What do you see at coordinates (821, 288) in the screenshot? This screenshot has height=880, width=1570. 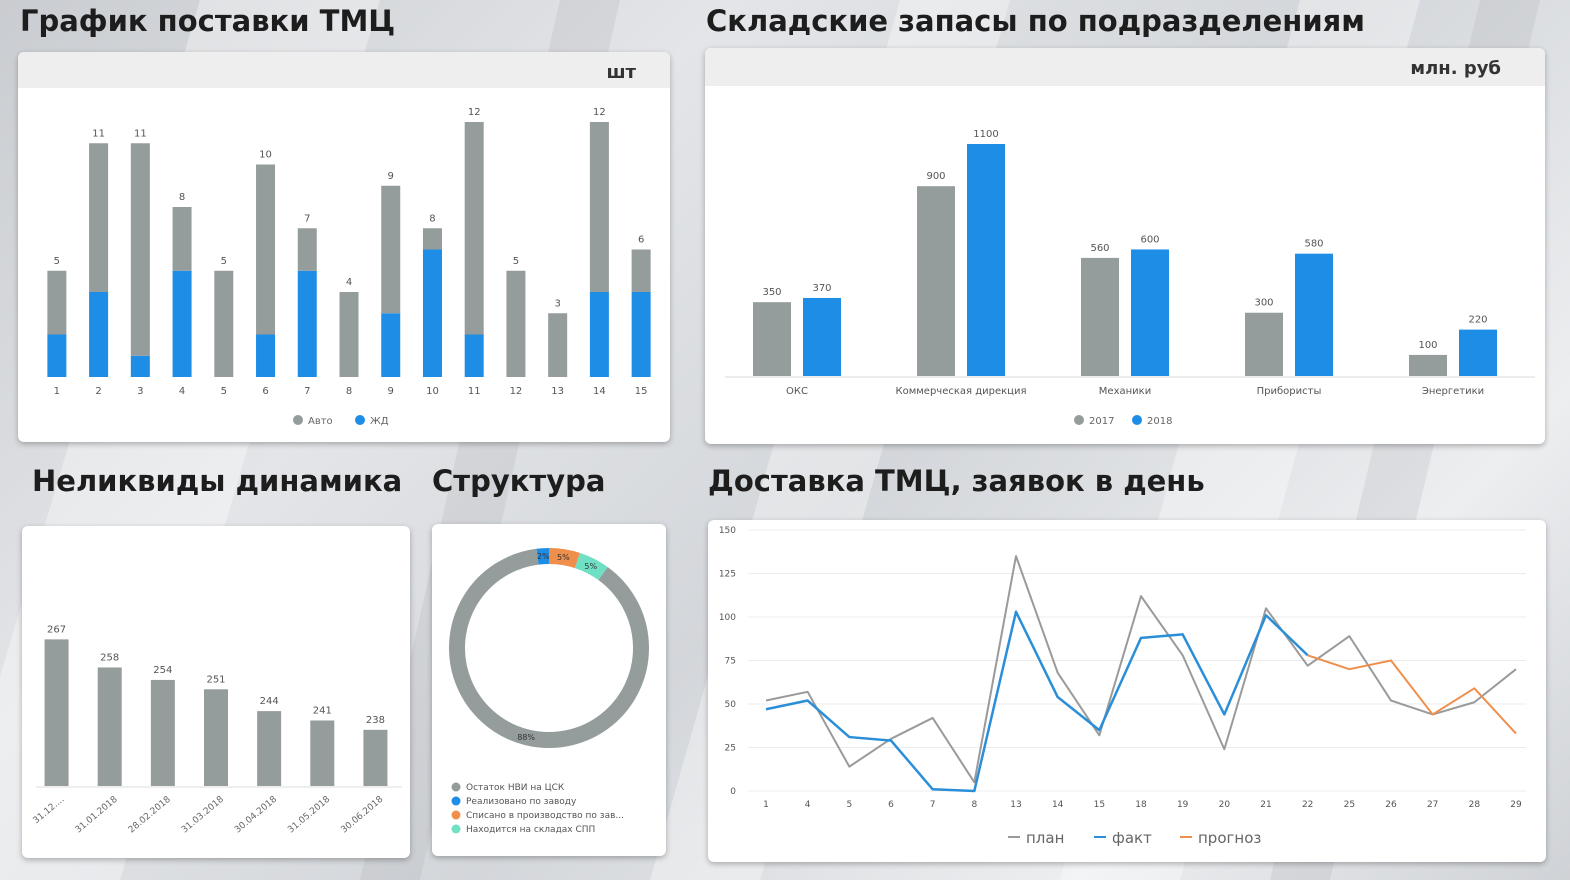 I see `stock-value-label: 370` at bounding box center [821, 288].